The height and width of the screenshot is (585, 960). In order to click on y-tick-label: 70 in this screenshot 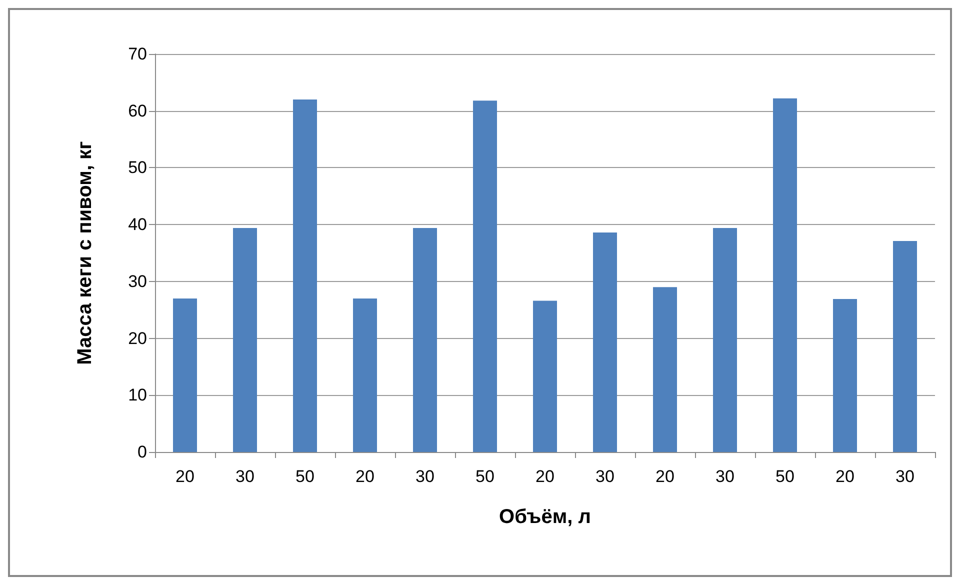, I will do `click(137, 54)`.